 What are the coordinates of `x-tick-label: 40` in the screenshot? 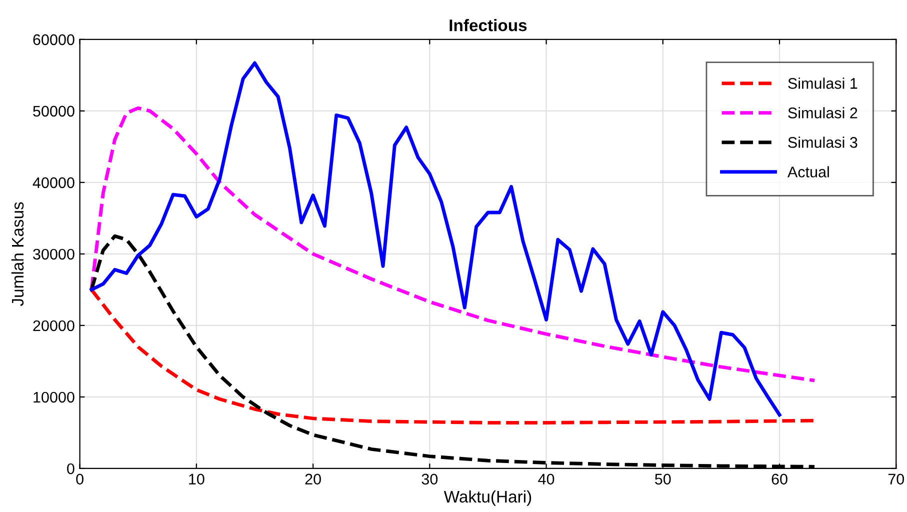 It's located at (546, 479).